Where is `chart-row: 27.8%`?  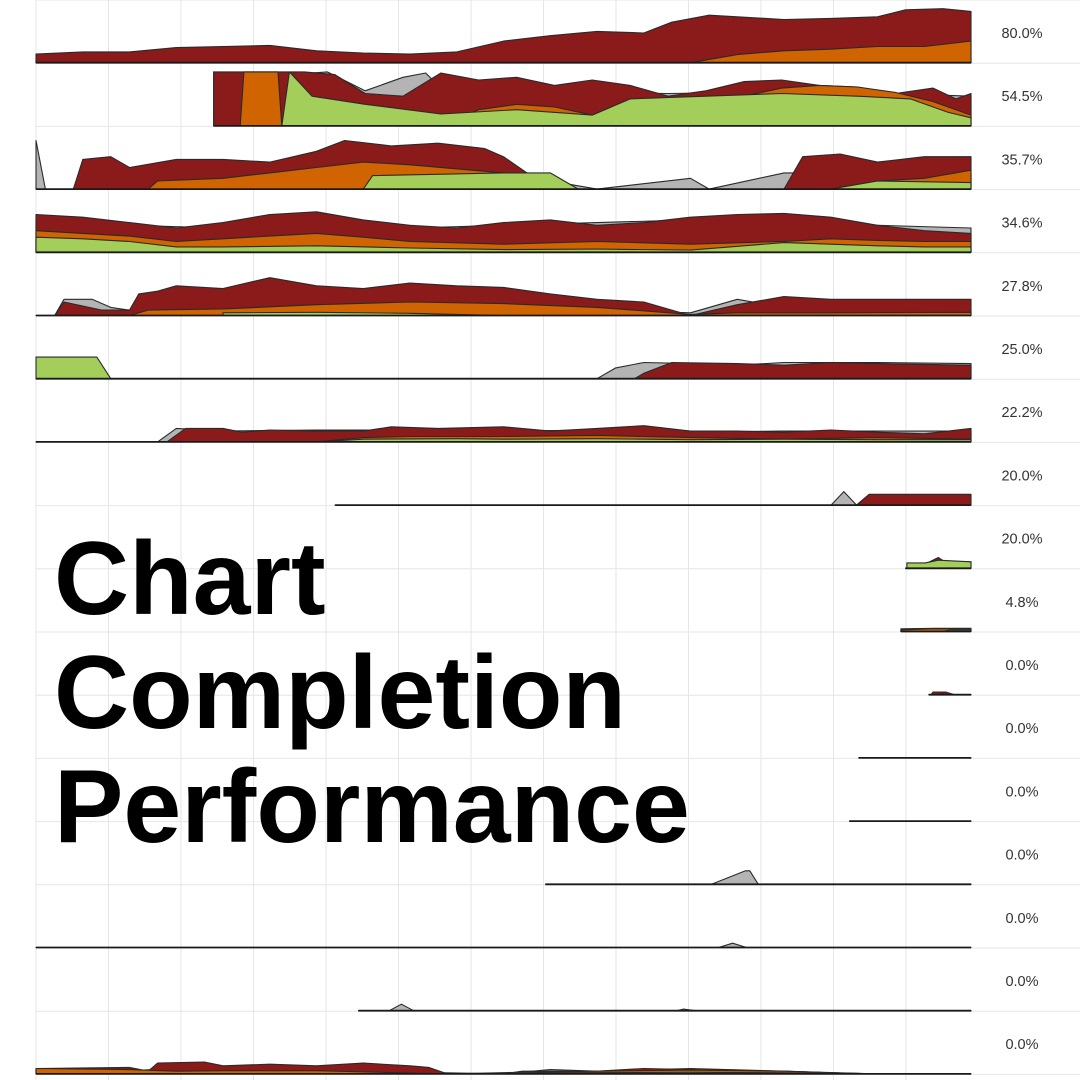
chart-row: 27.8% is located at coordinates (539, 297).